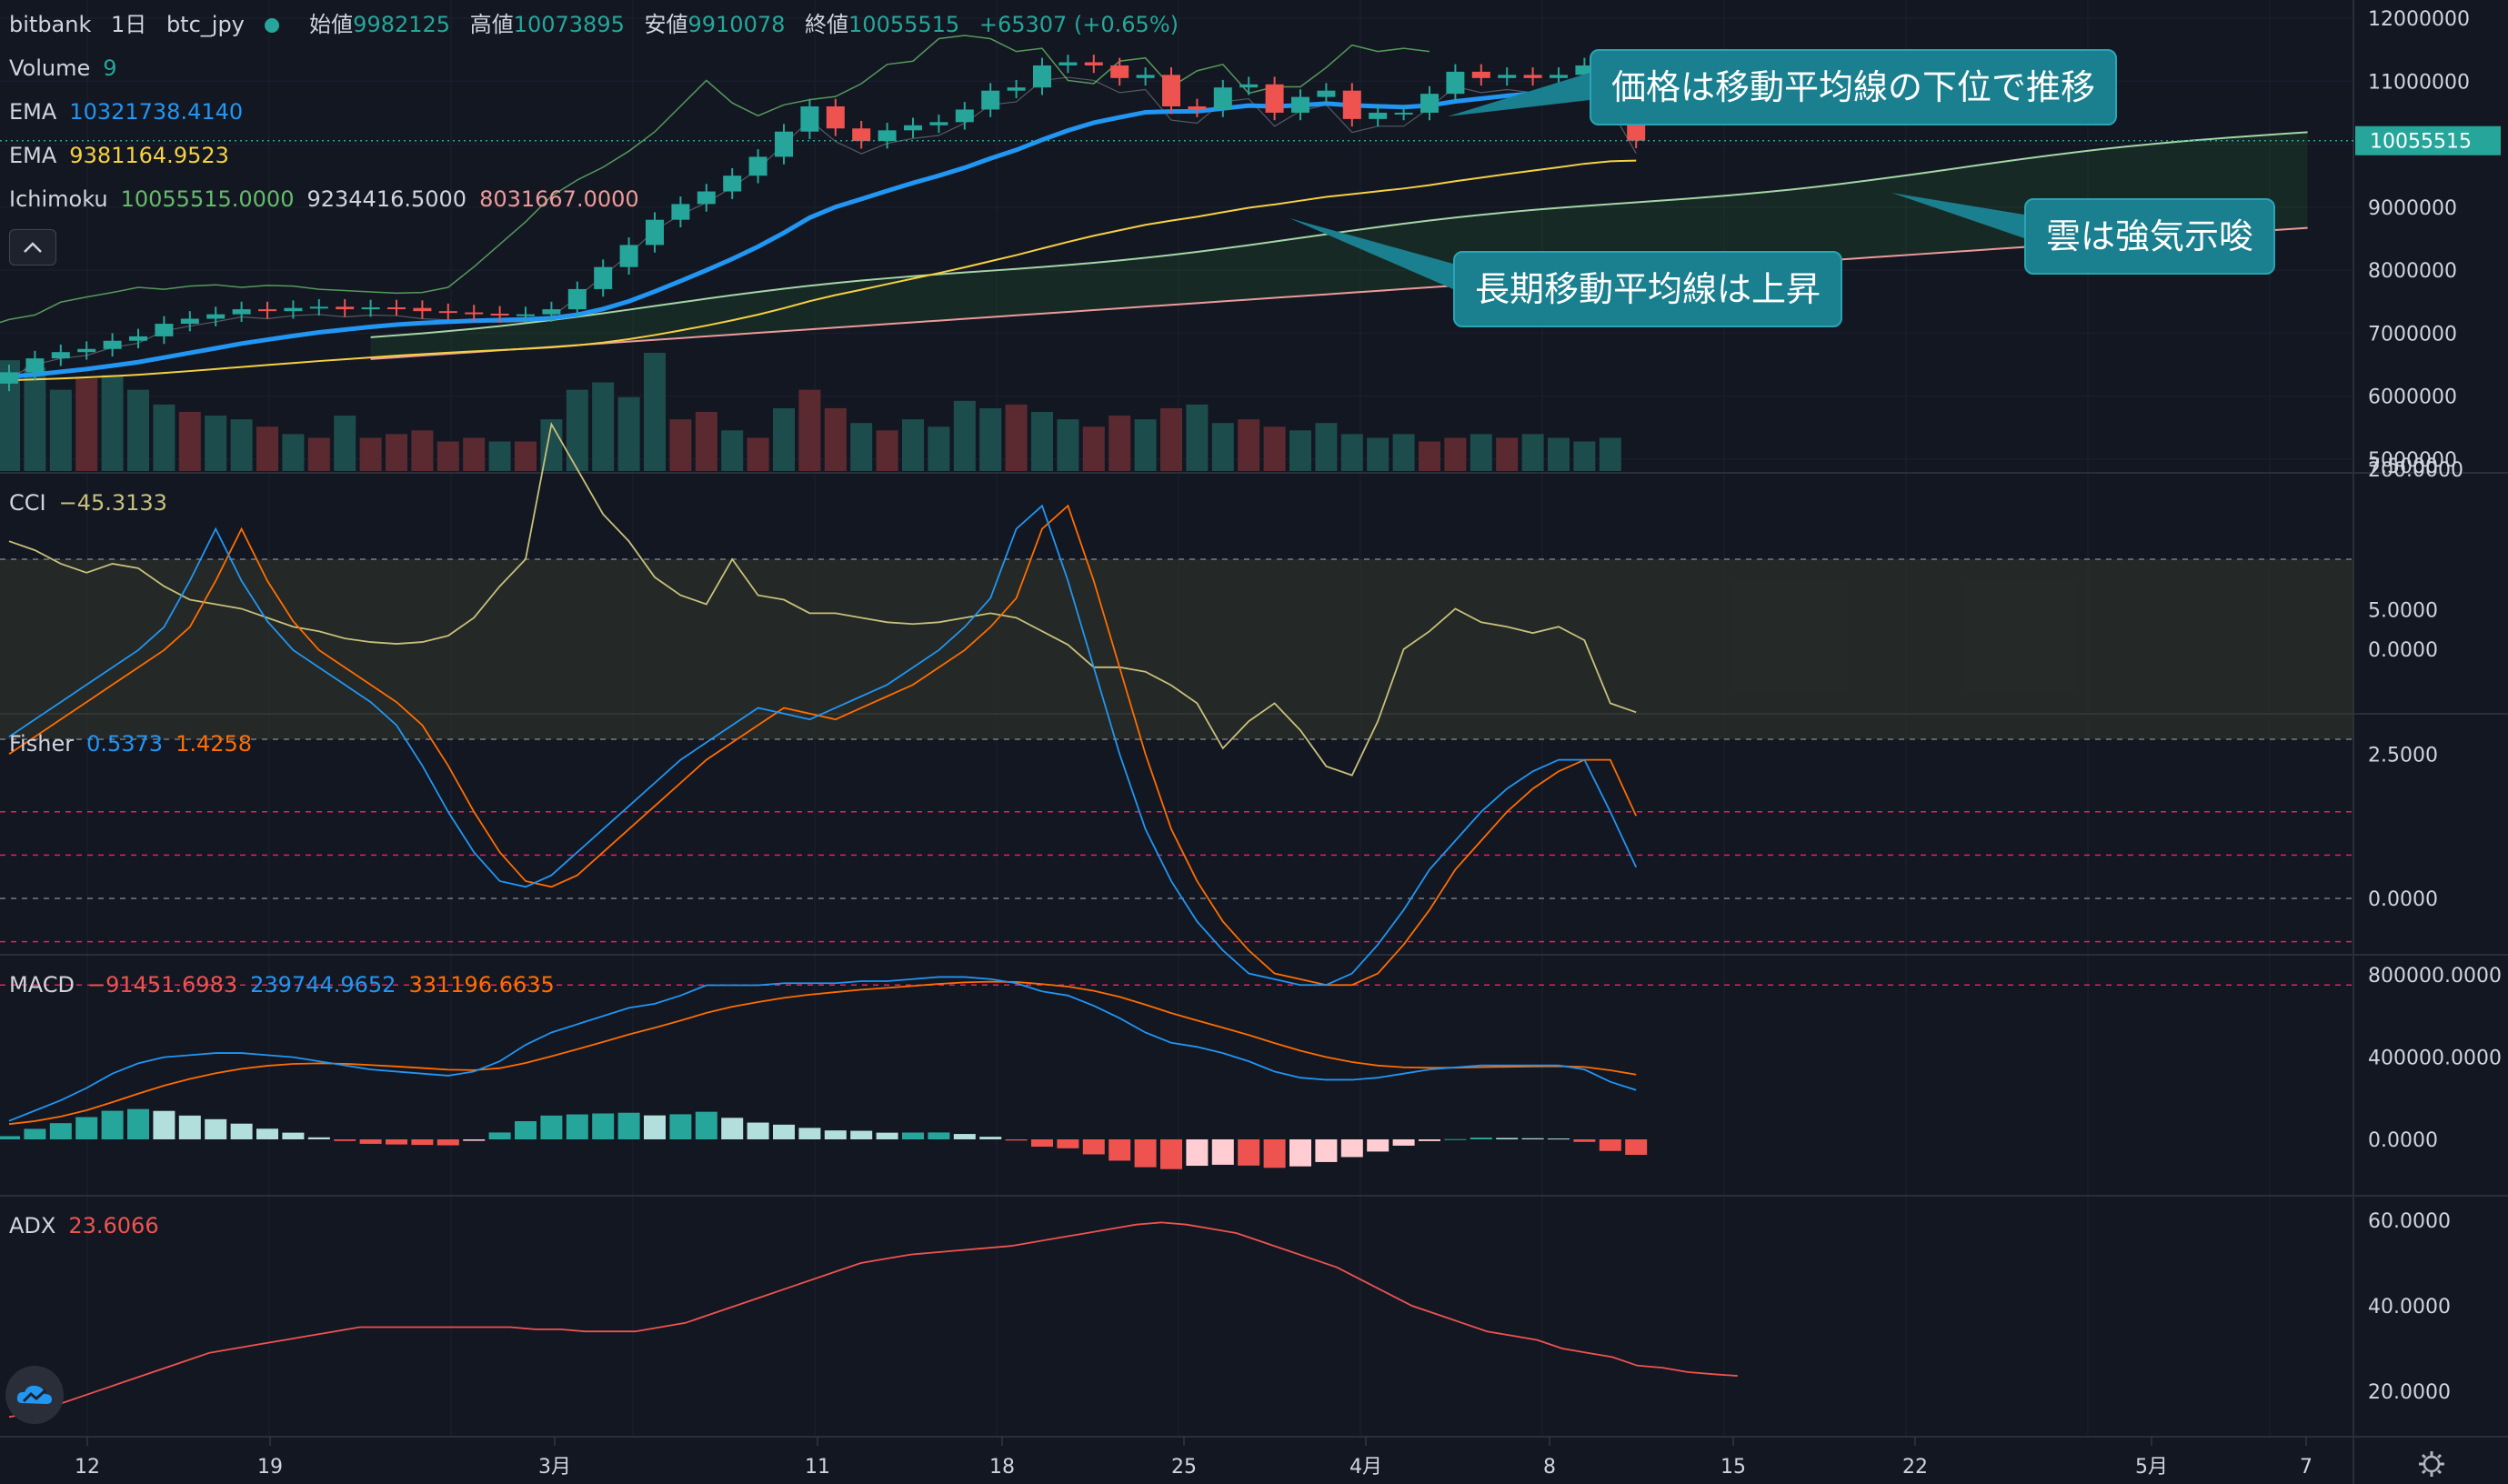 Image resolution: width=2508 pixels, height=1484 pixels. What do you see at coordinates (205, 24) in the screenshot?
I see `symbol-label: btc_jpy` at bounding box center [205, 24].